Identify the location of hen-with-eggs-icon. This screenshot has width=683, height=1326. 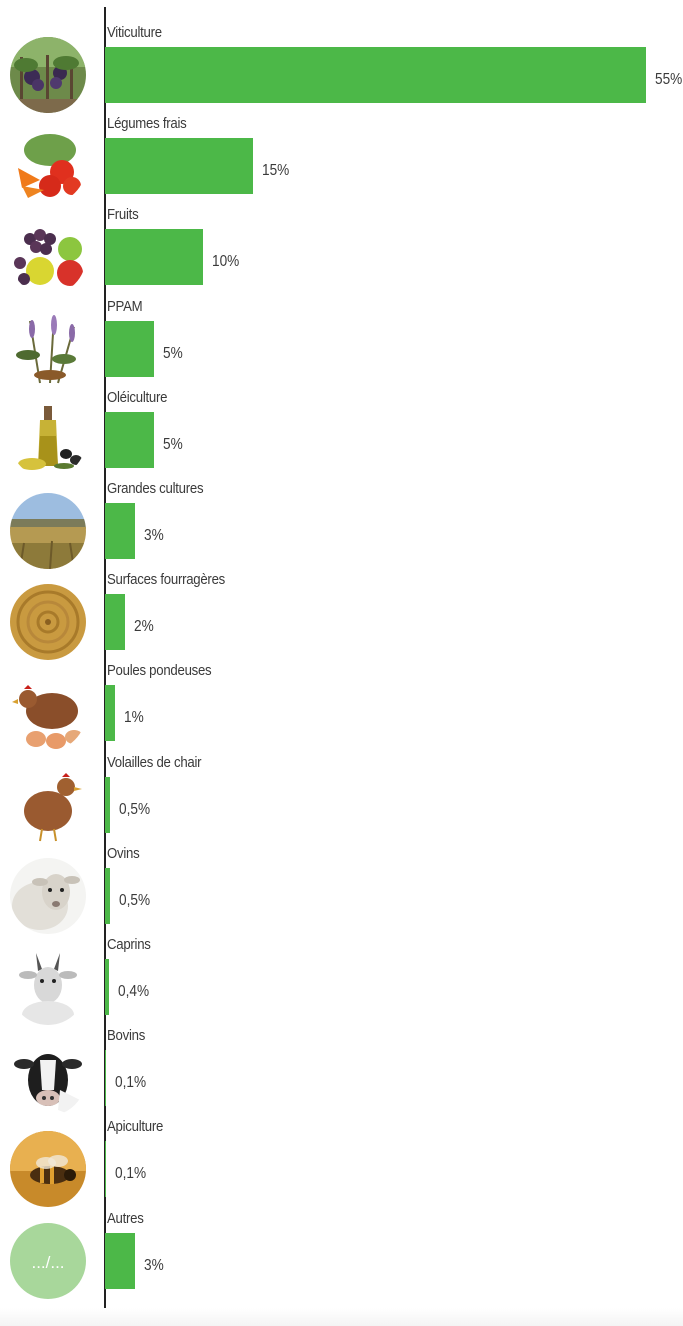
(48, 713).